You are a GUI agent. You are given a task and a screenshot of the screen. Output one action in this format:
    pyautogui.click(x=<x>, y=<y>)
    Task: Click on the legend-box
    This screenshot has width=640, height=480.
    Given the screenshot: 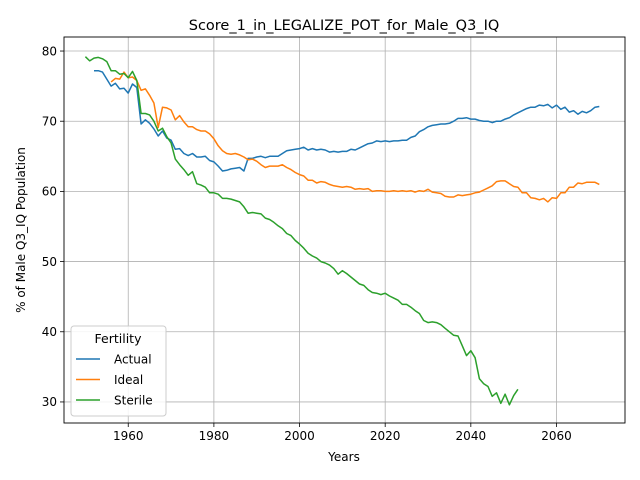 What is the action you would take?
    pyautogui.click(x=118, y=371)
    